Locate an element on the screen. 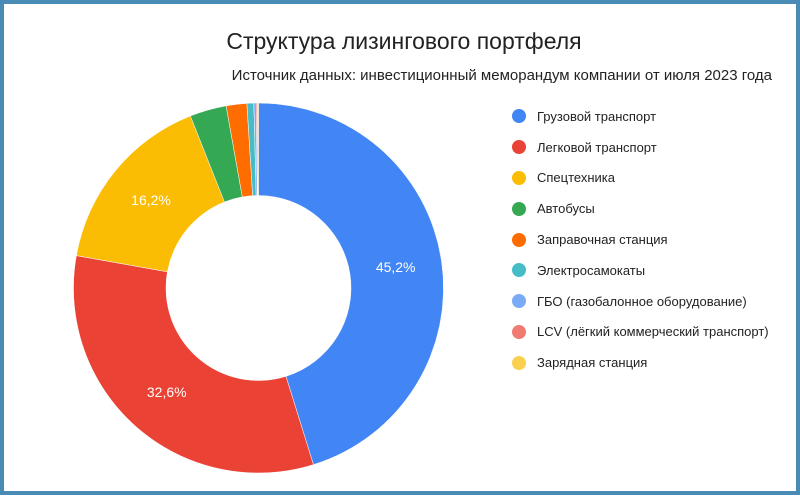 The image size is (800, 499). legend-label: ГБО (газобалонное оборудование) is located at coordinates (642, 301).